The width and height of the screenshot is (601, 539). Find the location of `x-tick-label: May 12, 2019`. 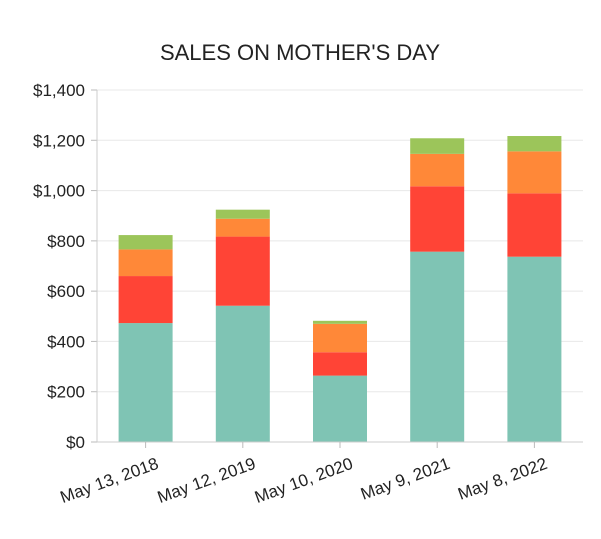

x-tick-label: May 12, 2019 is located at coordinates (206, 480).